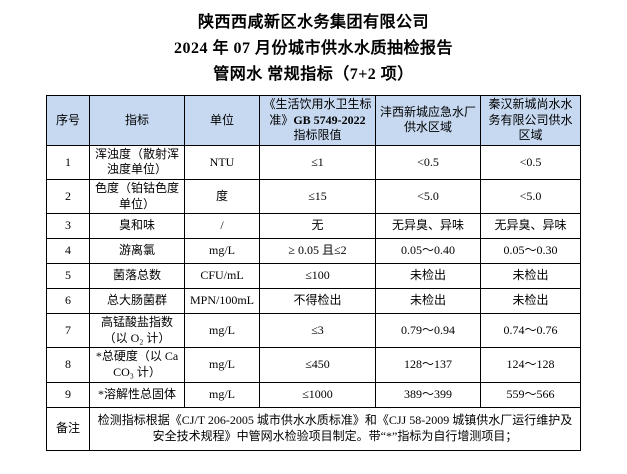  Describe the element at coordinates (428, 196) in the screenshot. I see `cell-region1: <5.0` at that location.